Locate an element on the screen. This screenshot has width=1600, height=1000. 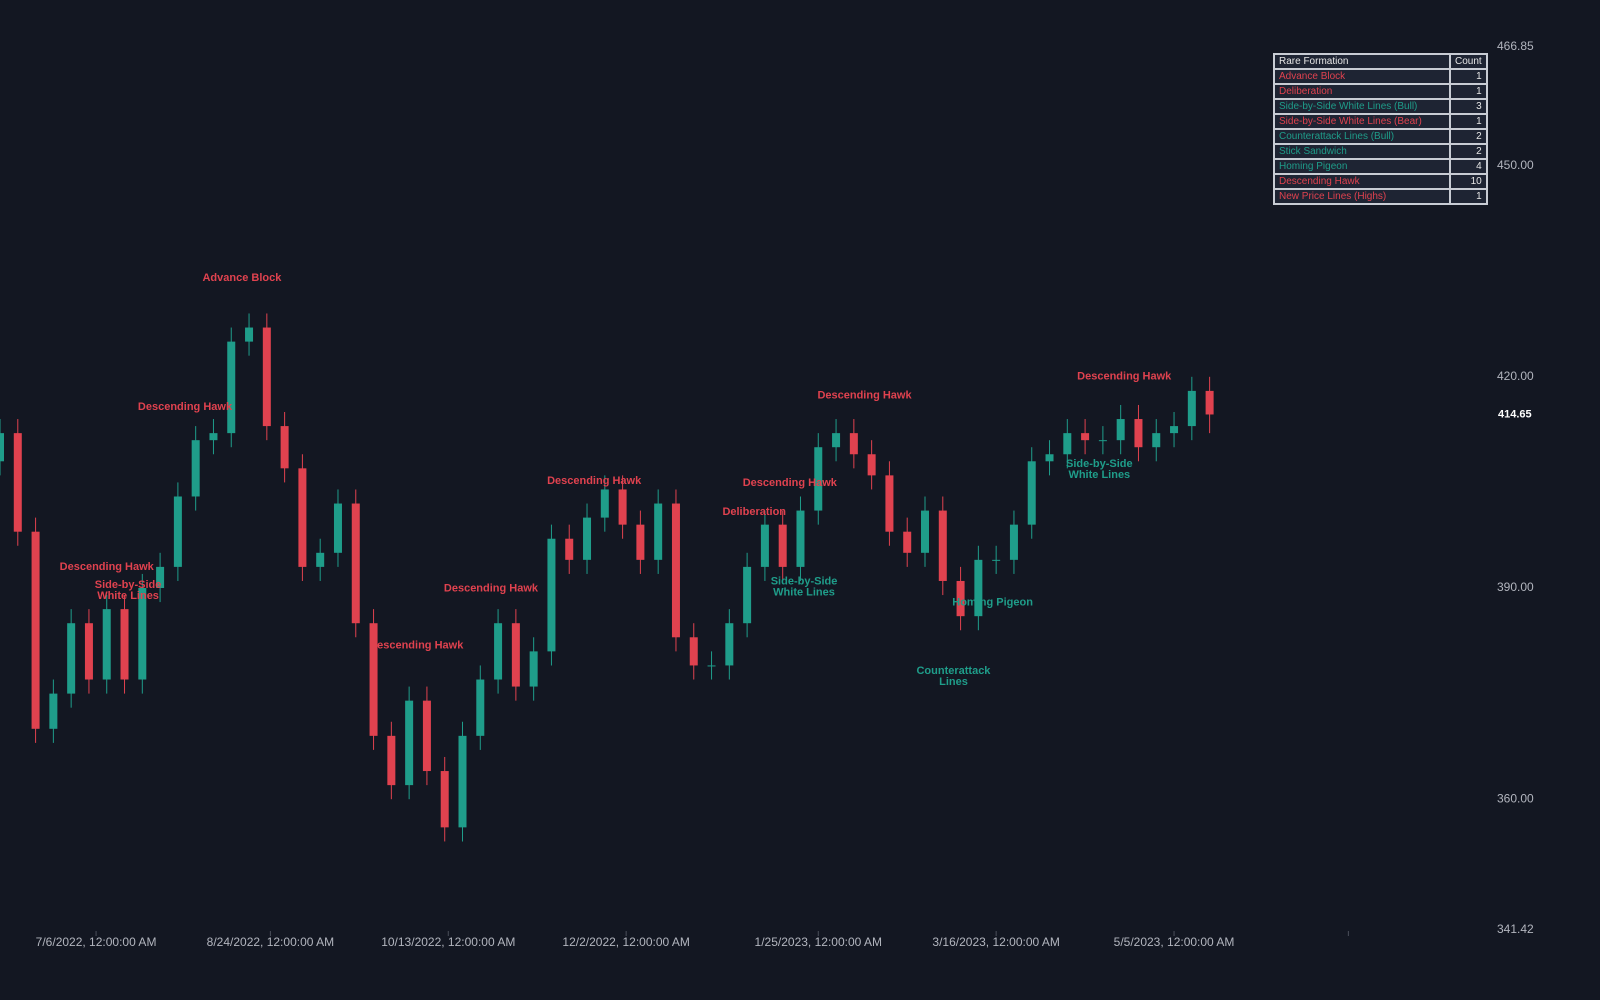
table-header: Rare Formation Count is located at coordinates (1380, 61).